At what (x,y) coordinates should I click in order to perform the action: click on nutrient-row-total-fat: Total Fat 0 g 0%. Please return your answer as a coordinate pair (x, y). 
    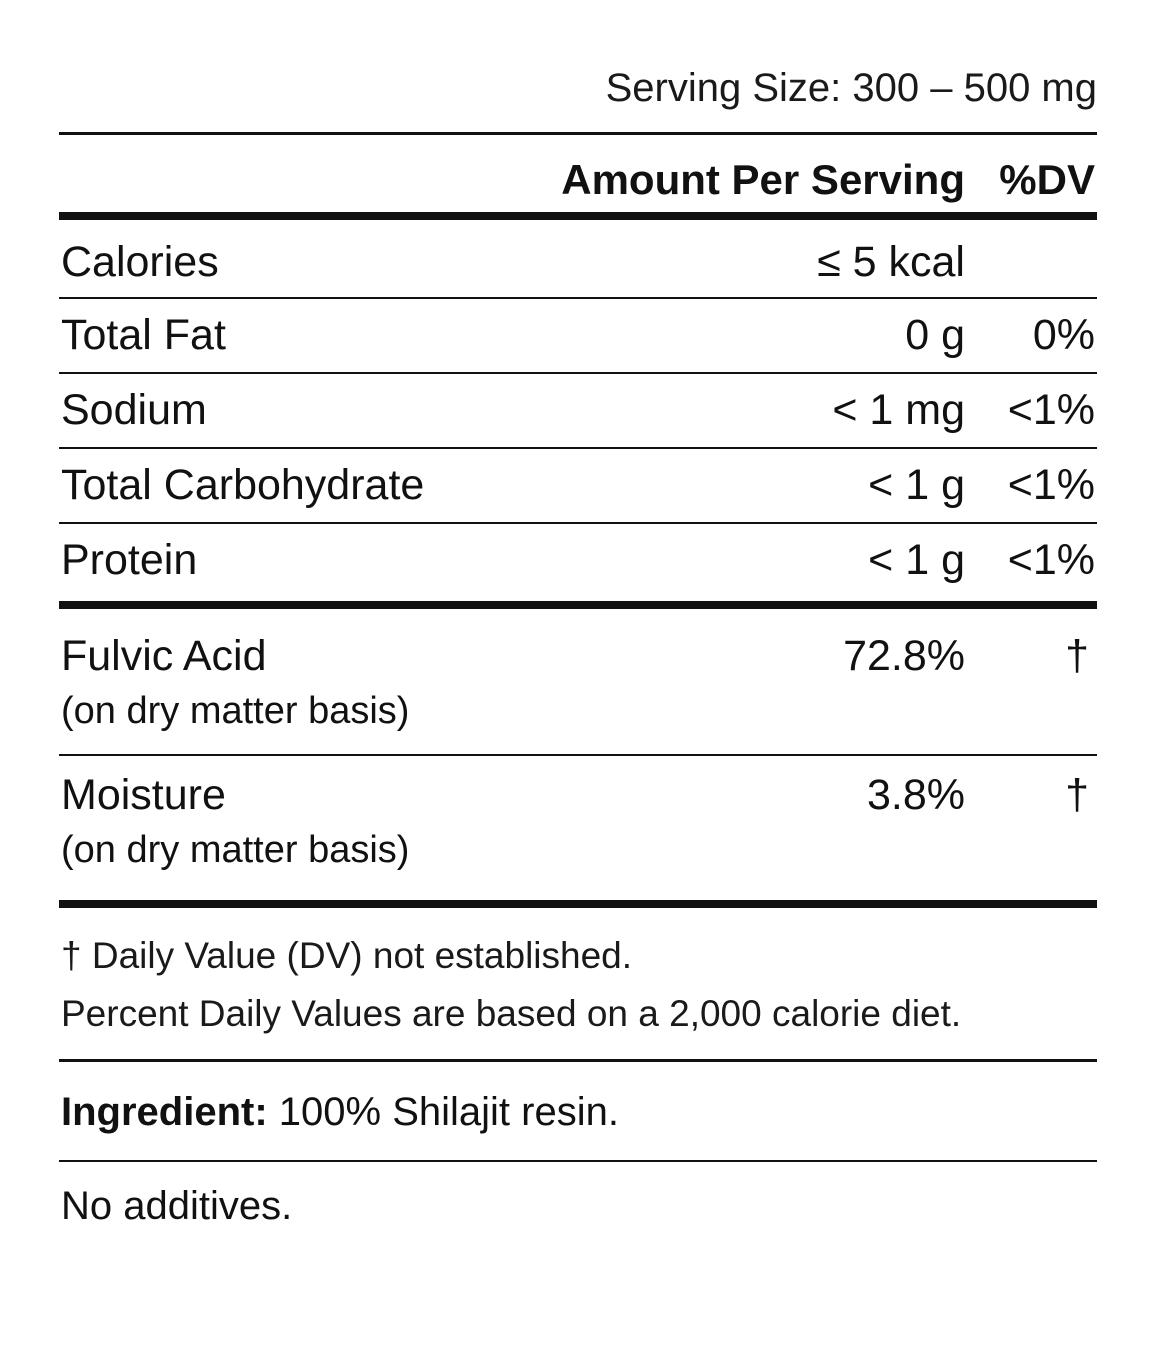
    Looking at the image, I should click on (578, 335).